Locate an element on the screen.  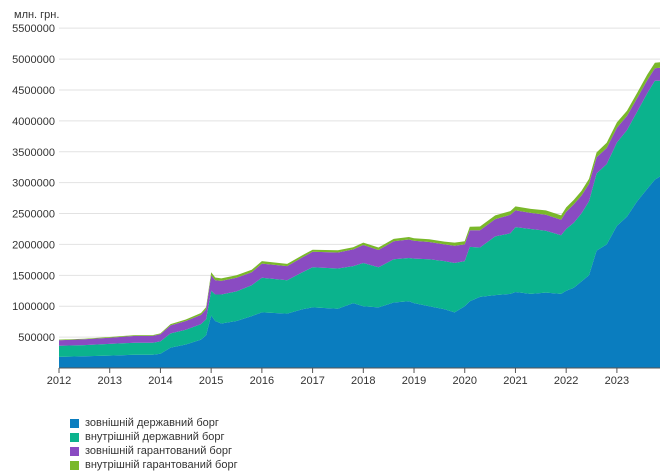
y-tick-label: 2000000 is located at coordinates (33, 245).